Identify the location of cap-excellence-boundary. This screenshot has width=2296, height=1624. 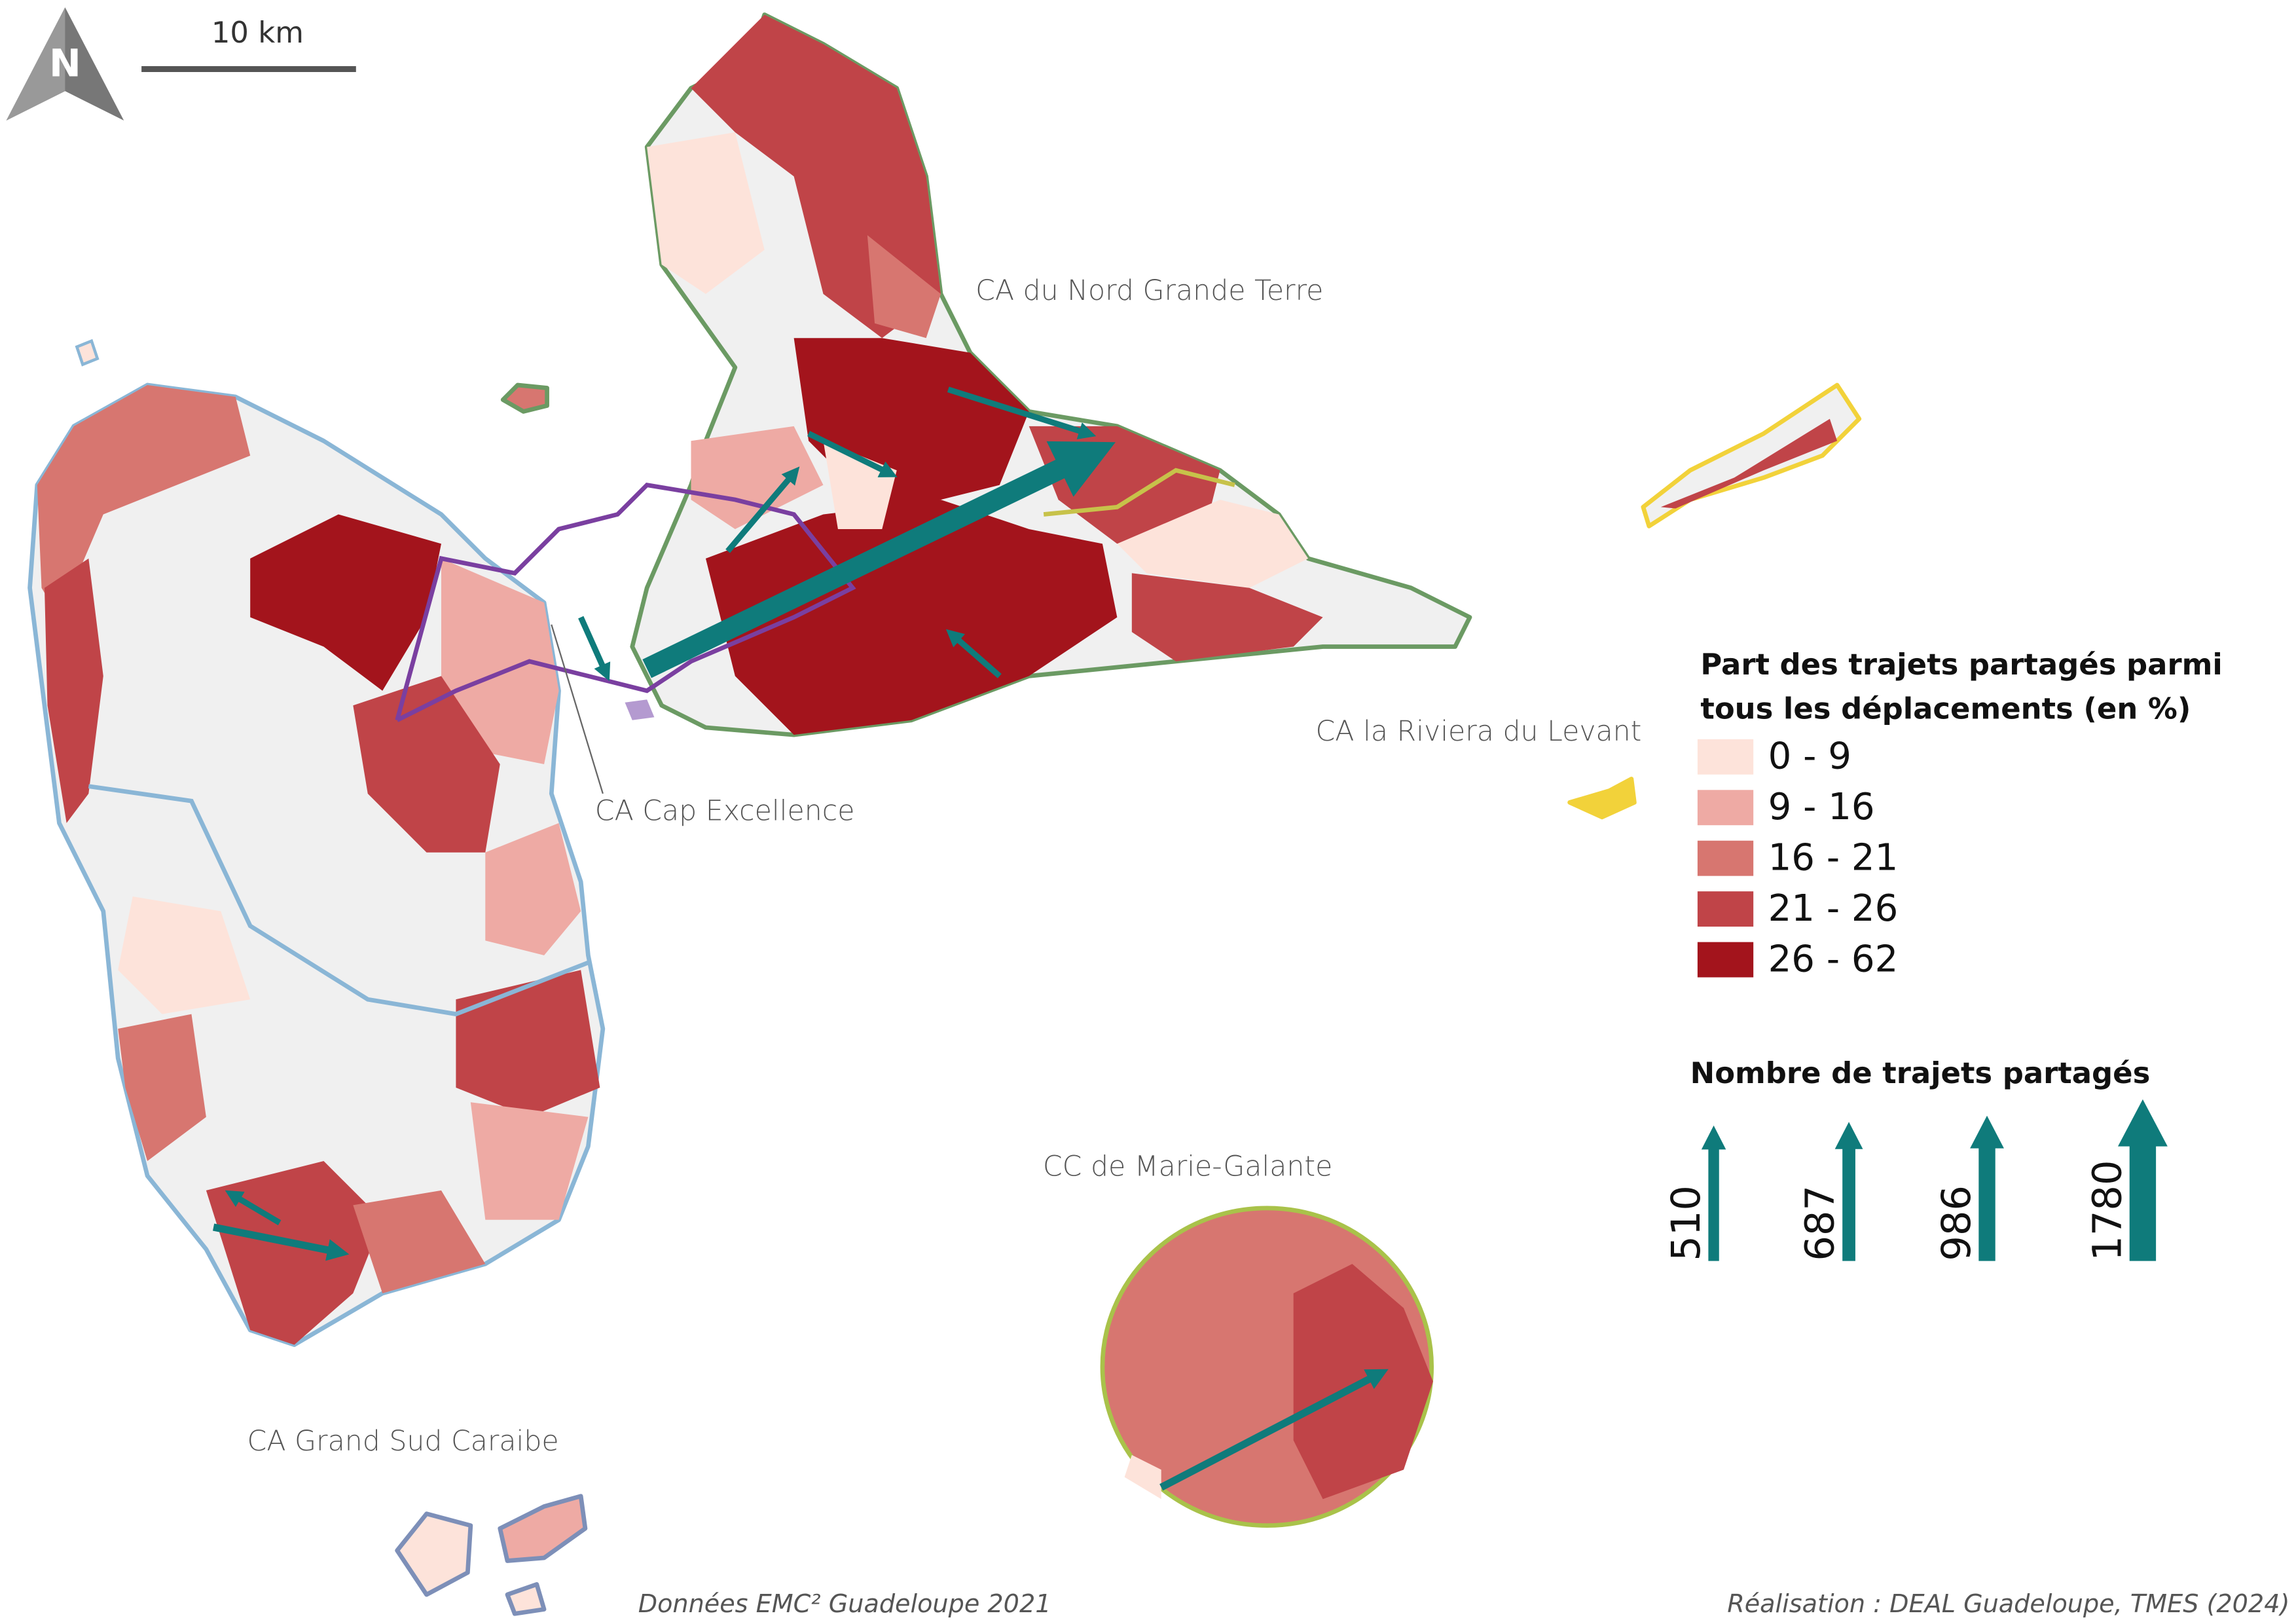
(625, 602).